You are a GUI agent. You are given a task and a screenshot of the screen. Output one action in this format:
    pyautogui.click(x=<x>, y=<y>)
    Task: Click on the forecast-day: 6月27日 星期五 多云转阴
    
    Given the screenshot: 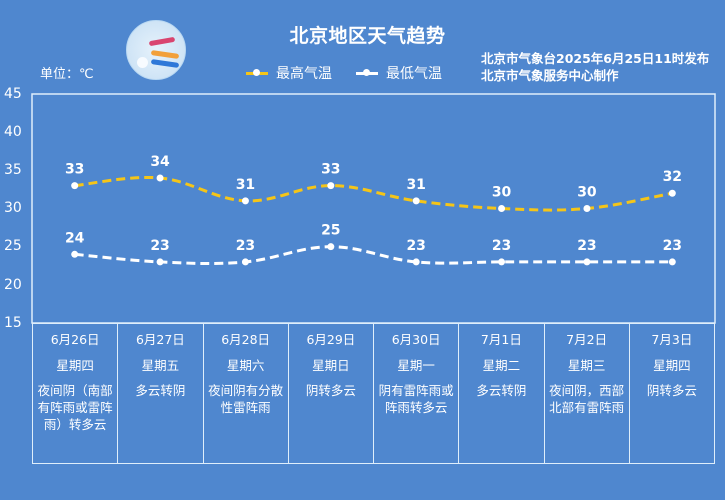 What is the action you would take?
    pyautogui.click(x=161, y=394)
    